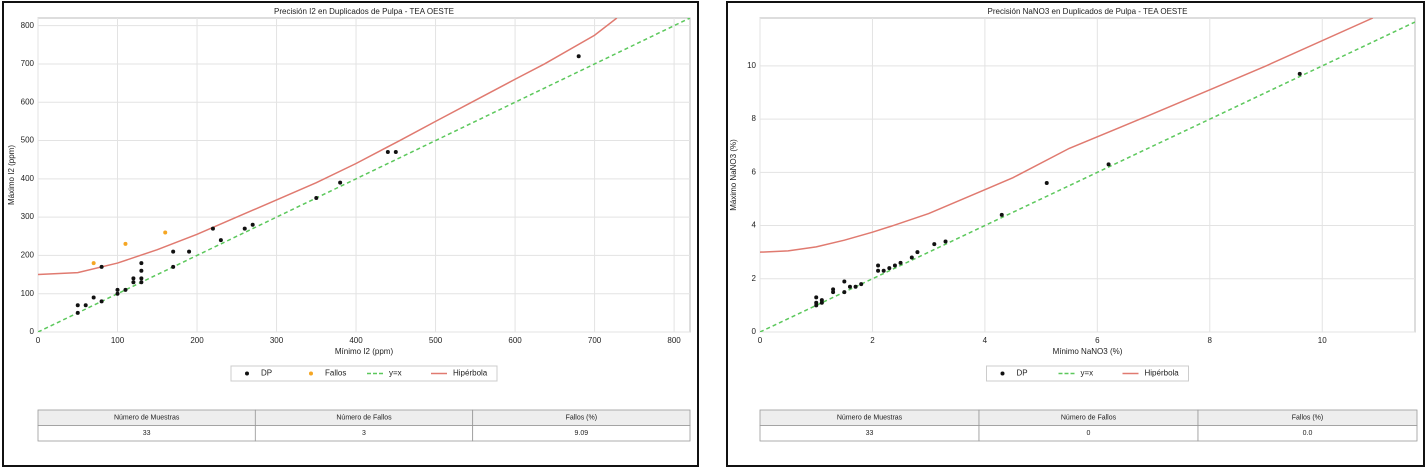 Image resolution: width=1427 pixels, height=468 pixels. Describe the element at coordinates (595, 340) in the screenshot. I see `x-tick-label: 700` at that location.